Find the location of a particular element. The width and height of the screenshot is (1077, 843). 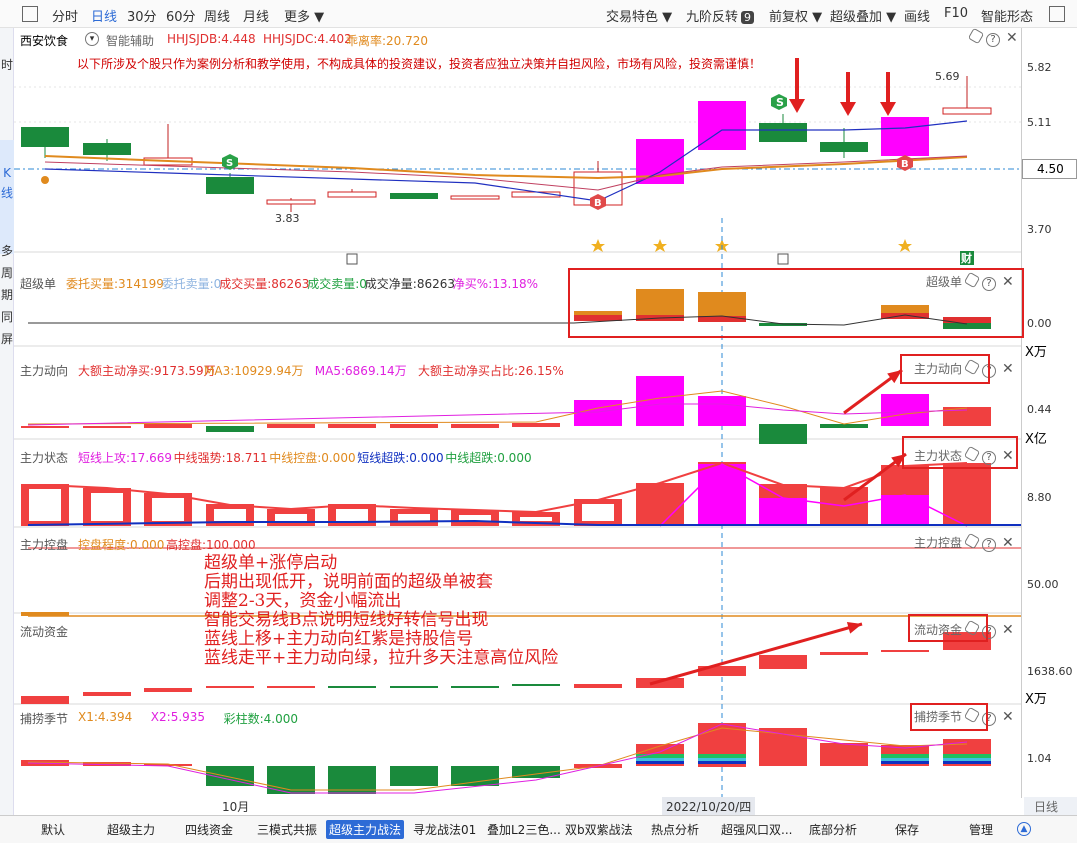

season-help-icon: ? is located at coordinates (989, 719).